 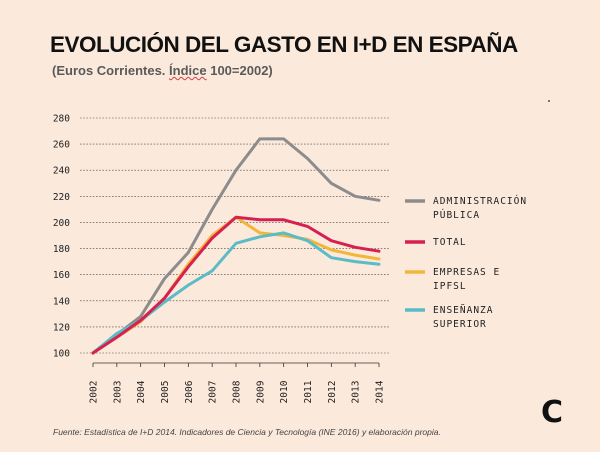 What do you see at coordinates (61, 275) in the screenshot?
I see `y-tick-label-160: 160` at bounding box center [61, 275].